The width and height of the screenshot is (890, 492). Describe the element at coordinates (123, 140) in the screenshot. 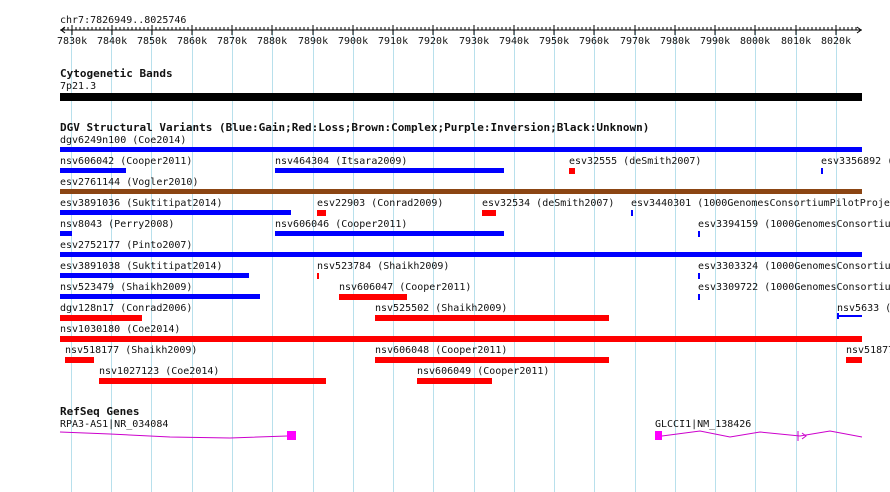

I see `feature-label: dgv6249n100 (Coe2014)` at that location.